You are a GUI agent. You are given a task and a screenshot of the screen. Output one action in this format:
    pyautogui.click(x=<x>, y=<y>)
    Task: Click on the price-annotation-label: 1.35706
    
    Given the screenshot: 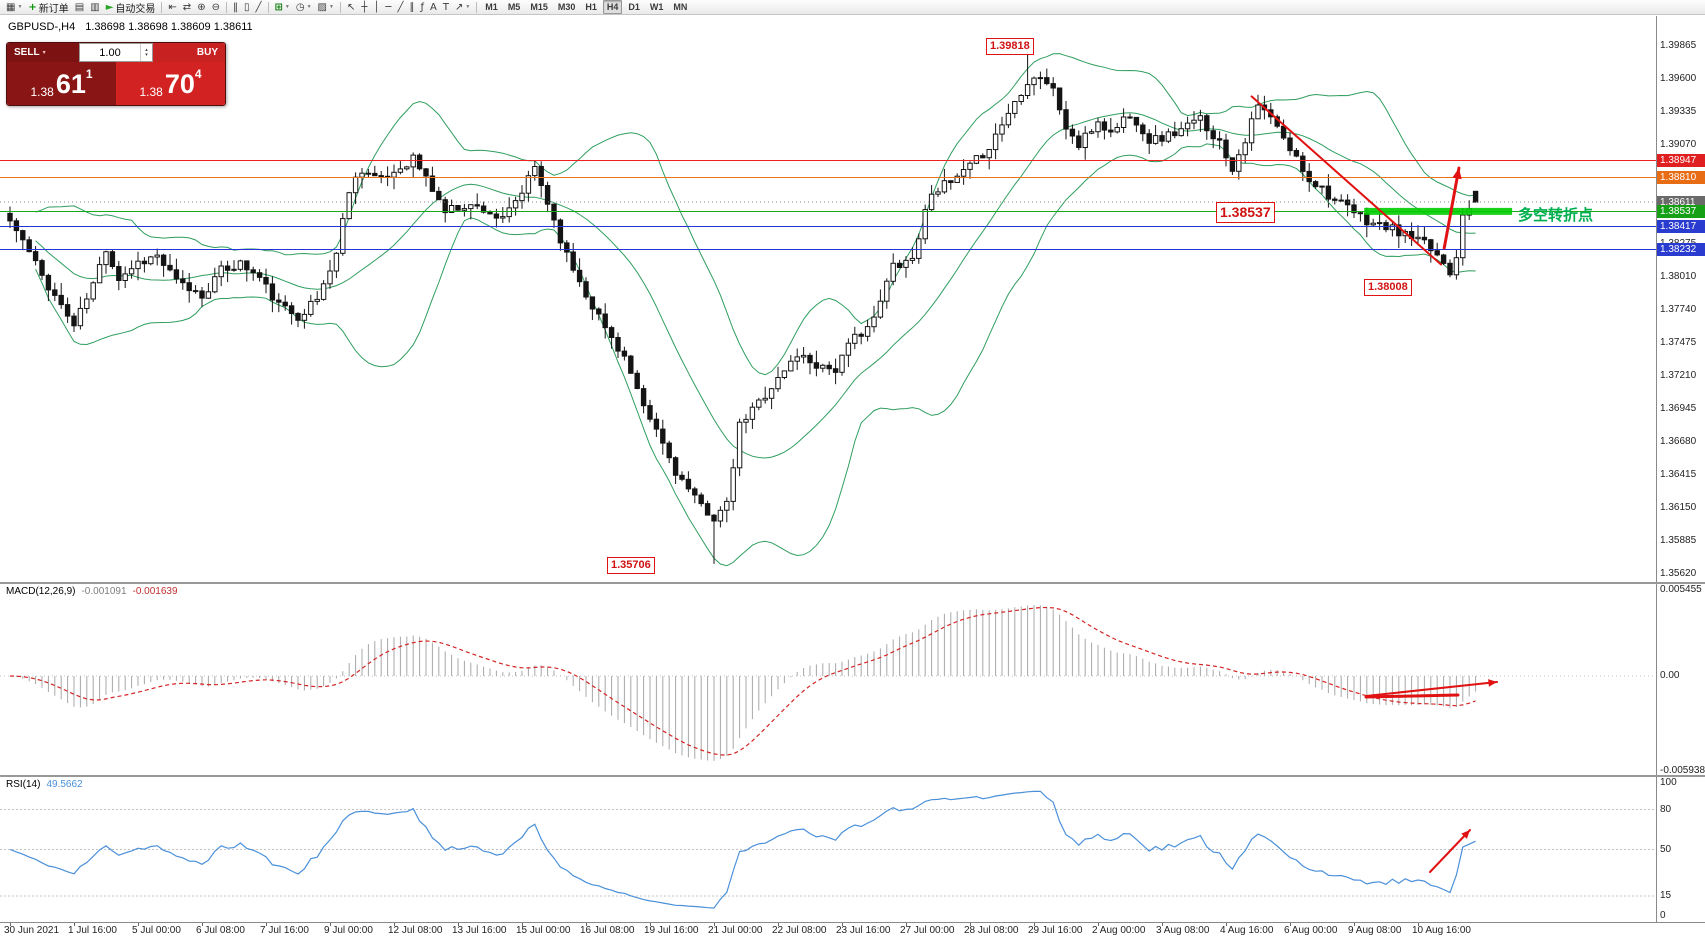 What is the action you would take?
    pyautogui.click(x=631, y=565)
    